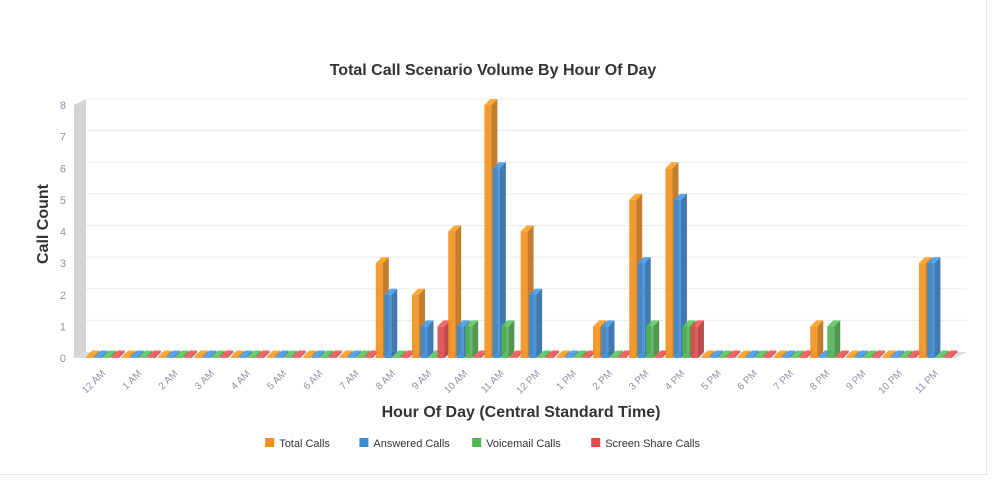 Image resolution: width=1005 pixels, height=487 pixels. I want to click on x-tick-label: 5 PM, so click(711, 380).